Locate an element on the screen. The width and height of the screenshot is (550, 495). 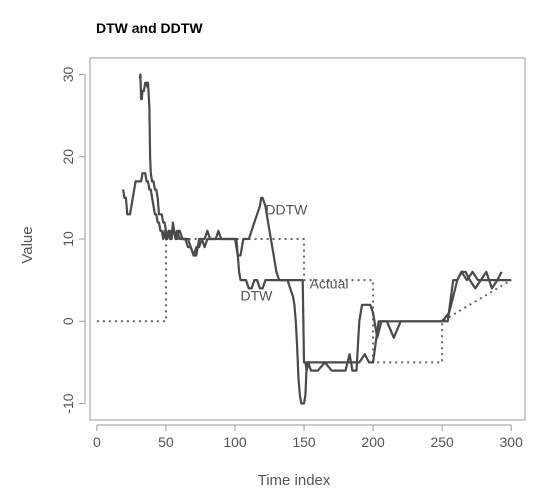
x-tick-label: 250 is located at coordinates (442, 442).